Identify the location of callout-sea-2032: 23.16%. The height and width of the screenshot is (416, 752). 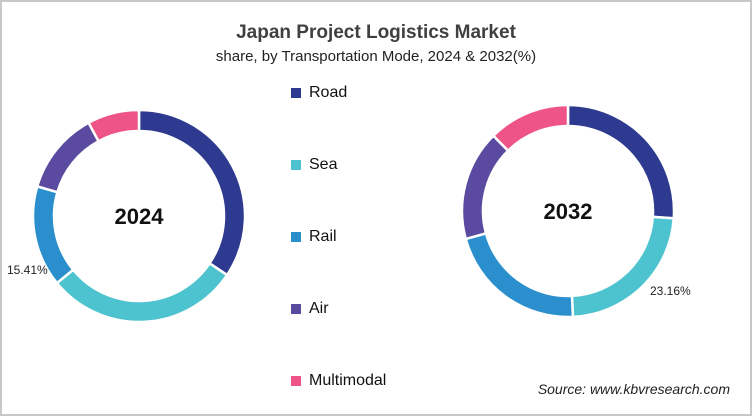
(670, 291).